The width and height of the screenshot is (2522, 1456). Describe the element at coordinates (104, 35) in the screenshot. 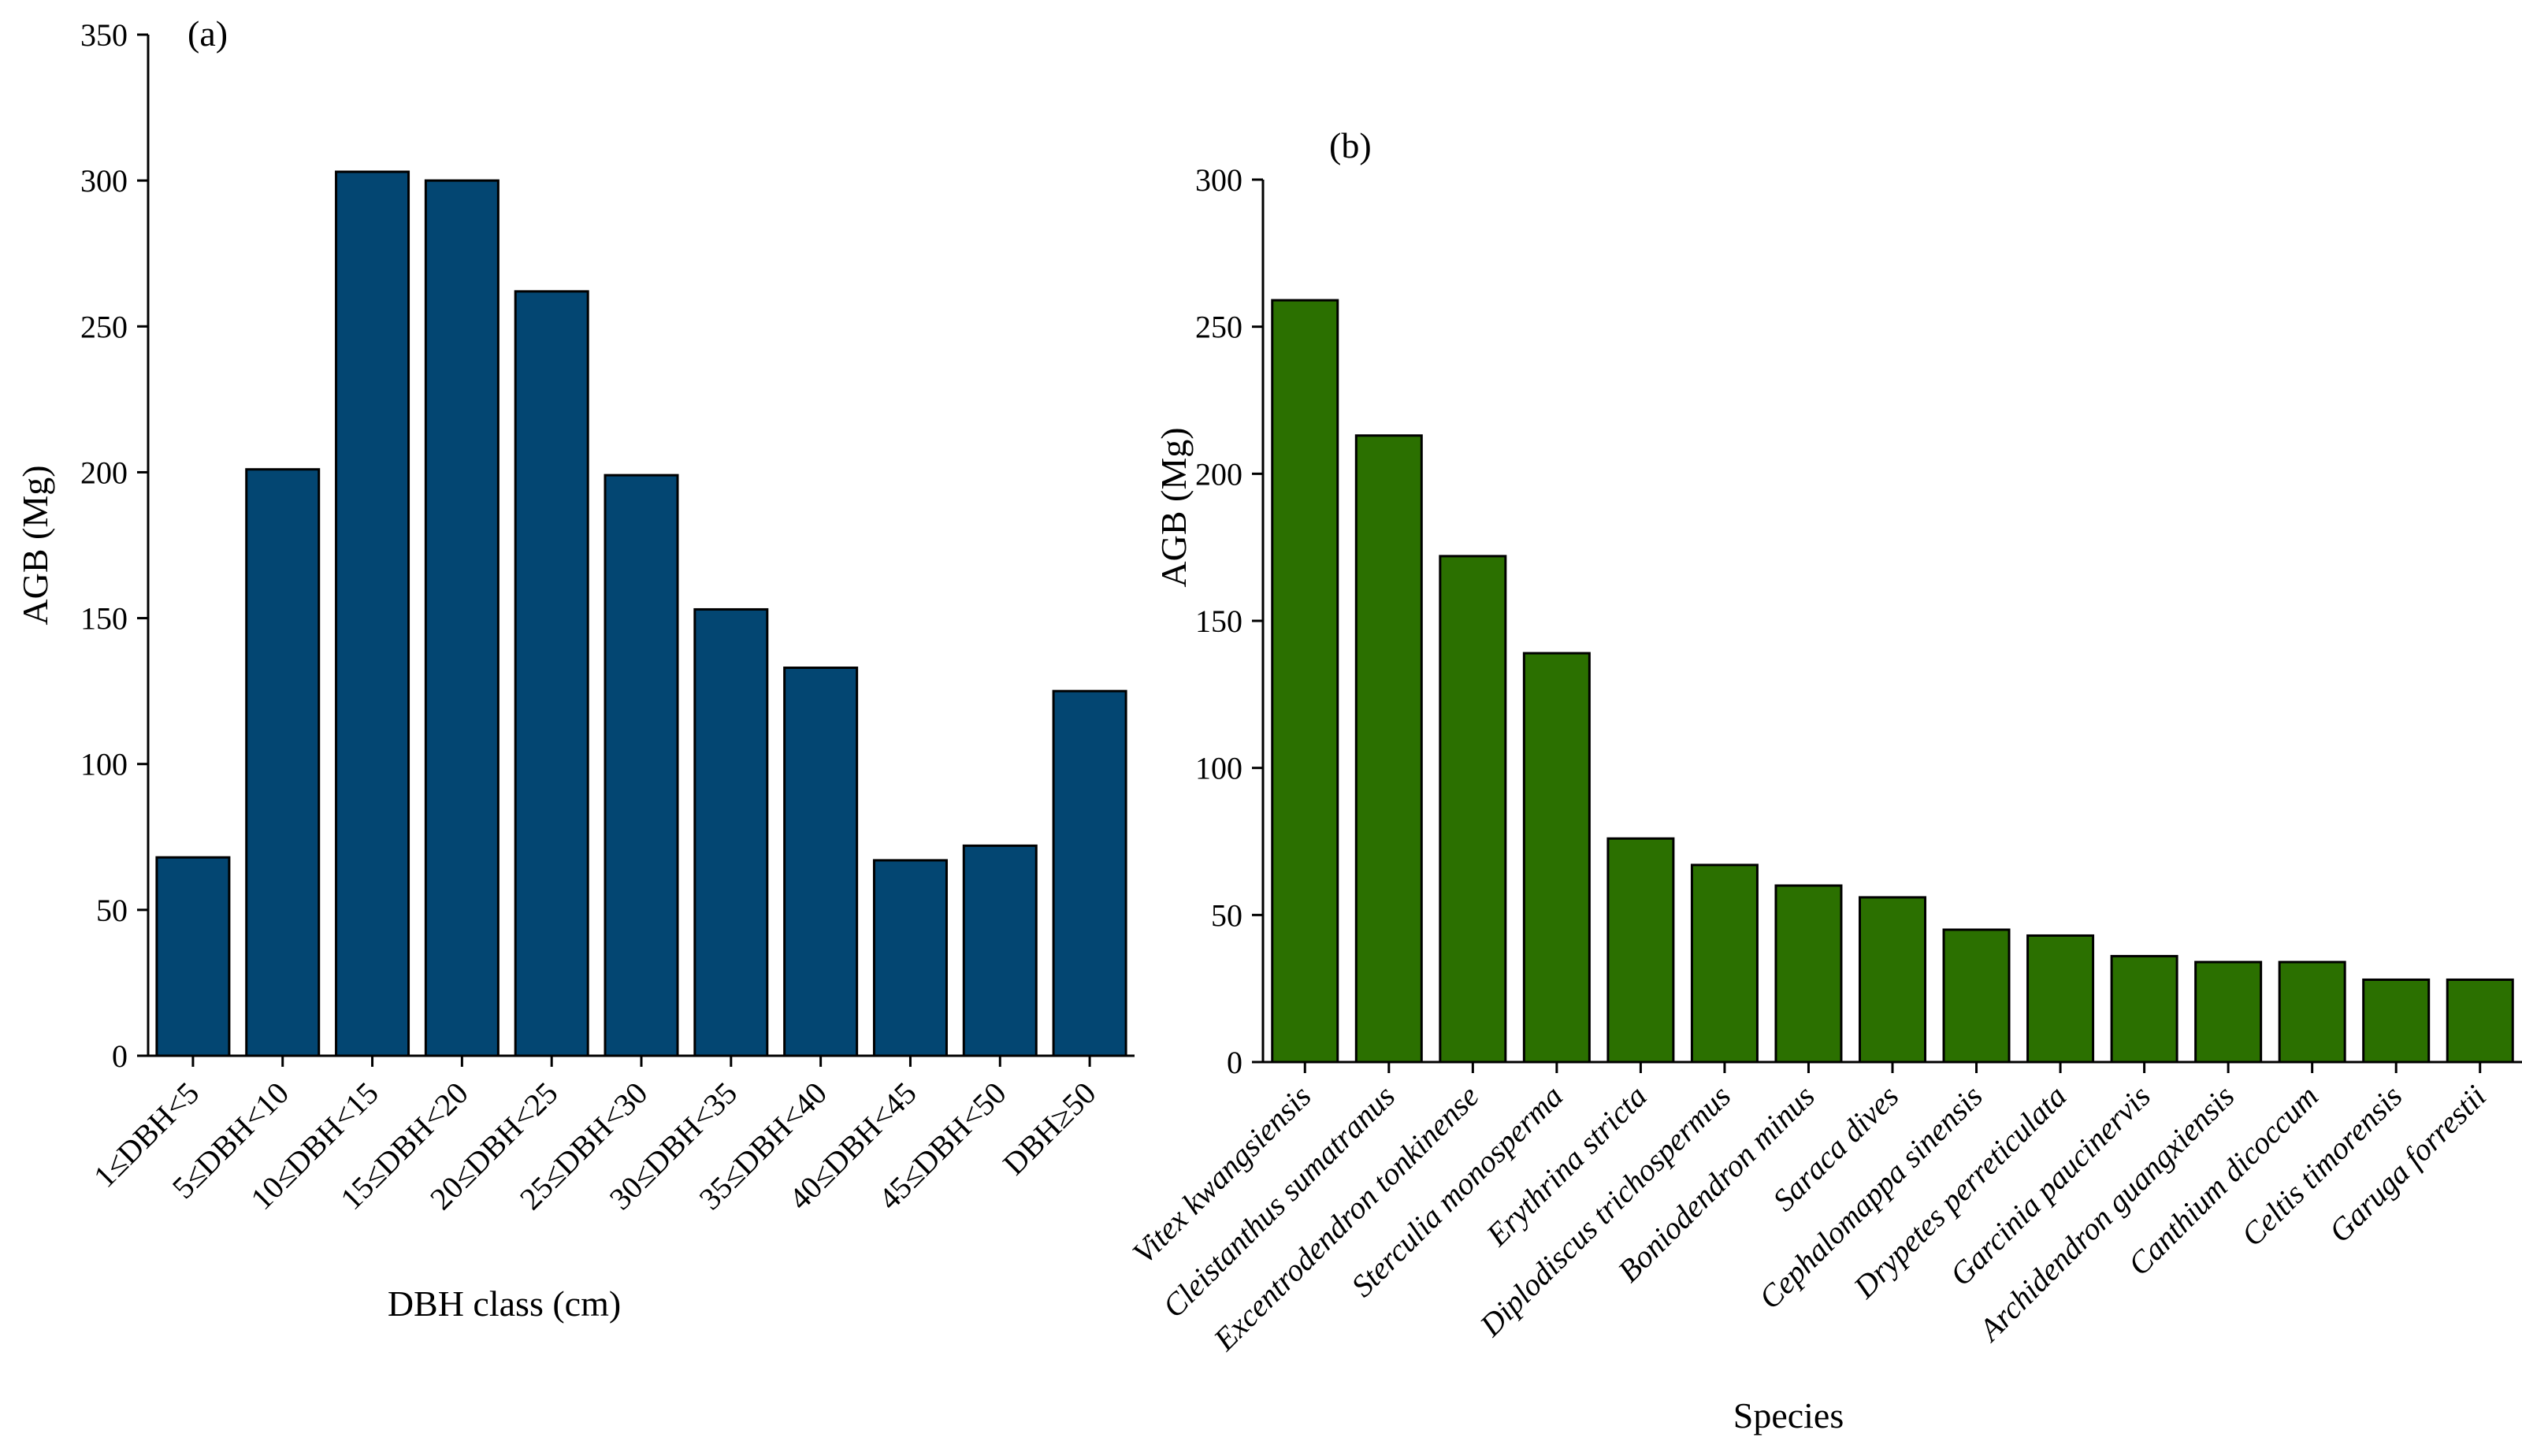

I see `y-tick-label: 350` at that location.